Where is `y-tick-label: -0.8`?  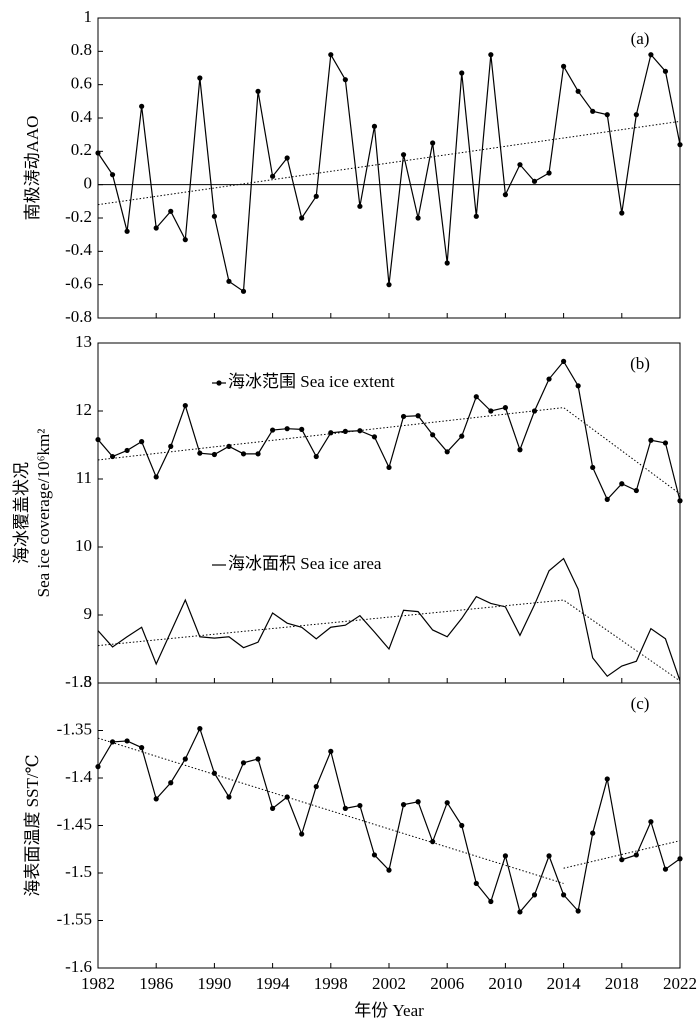 y-tick-label: -0.8 is located at coordinates (78, 316).